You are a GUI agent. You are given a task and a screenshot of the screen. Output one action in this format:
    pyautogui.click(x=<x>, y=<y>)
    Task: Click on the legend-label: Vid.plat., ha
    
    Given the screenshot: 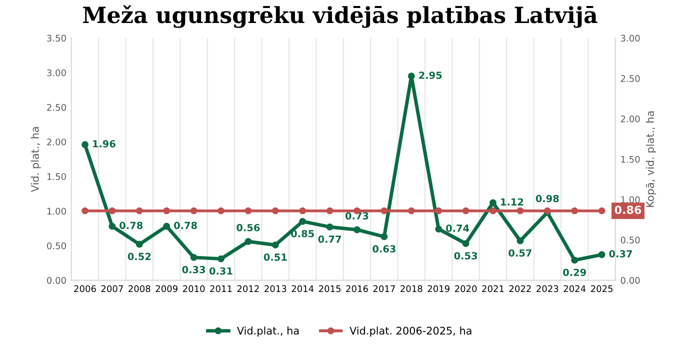 What is the action you would take?
    pyautogui.click(x=268, y=331)
    